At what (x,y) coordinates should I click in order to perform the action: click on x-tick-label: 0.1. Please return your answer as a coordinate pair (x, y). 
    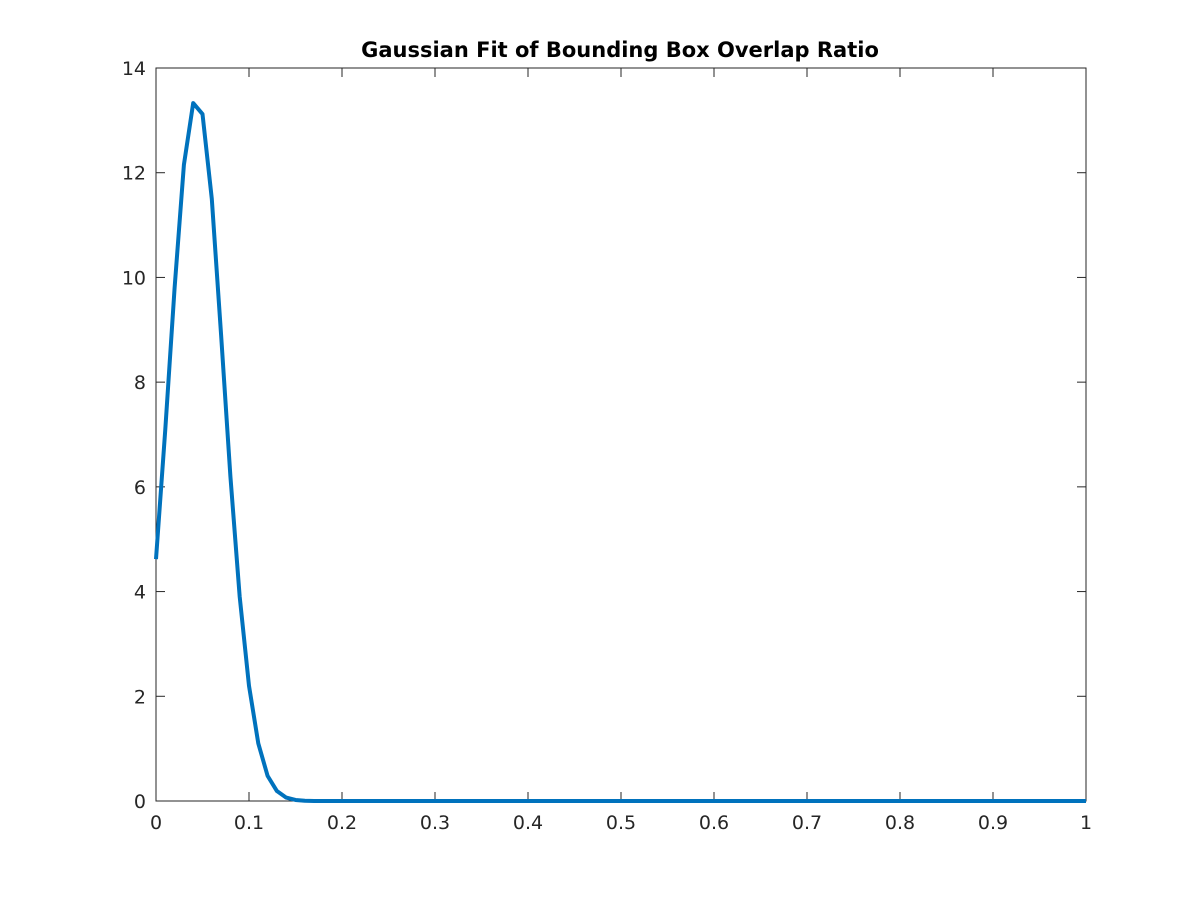
    Looking at the image, I should click on (249, 823).